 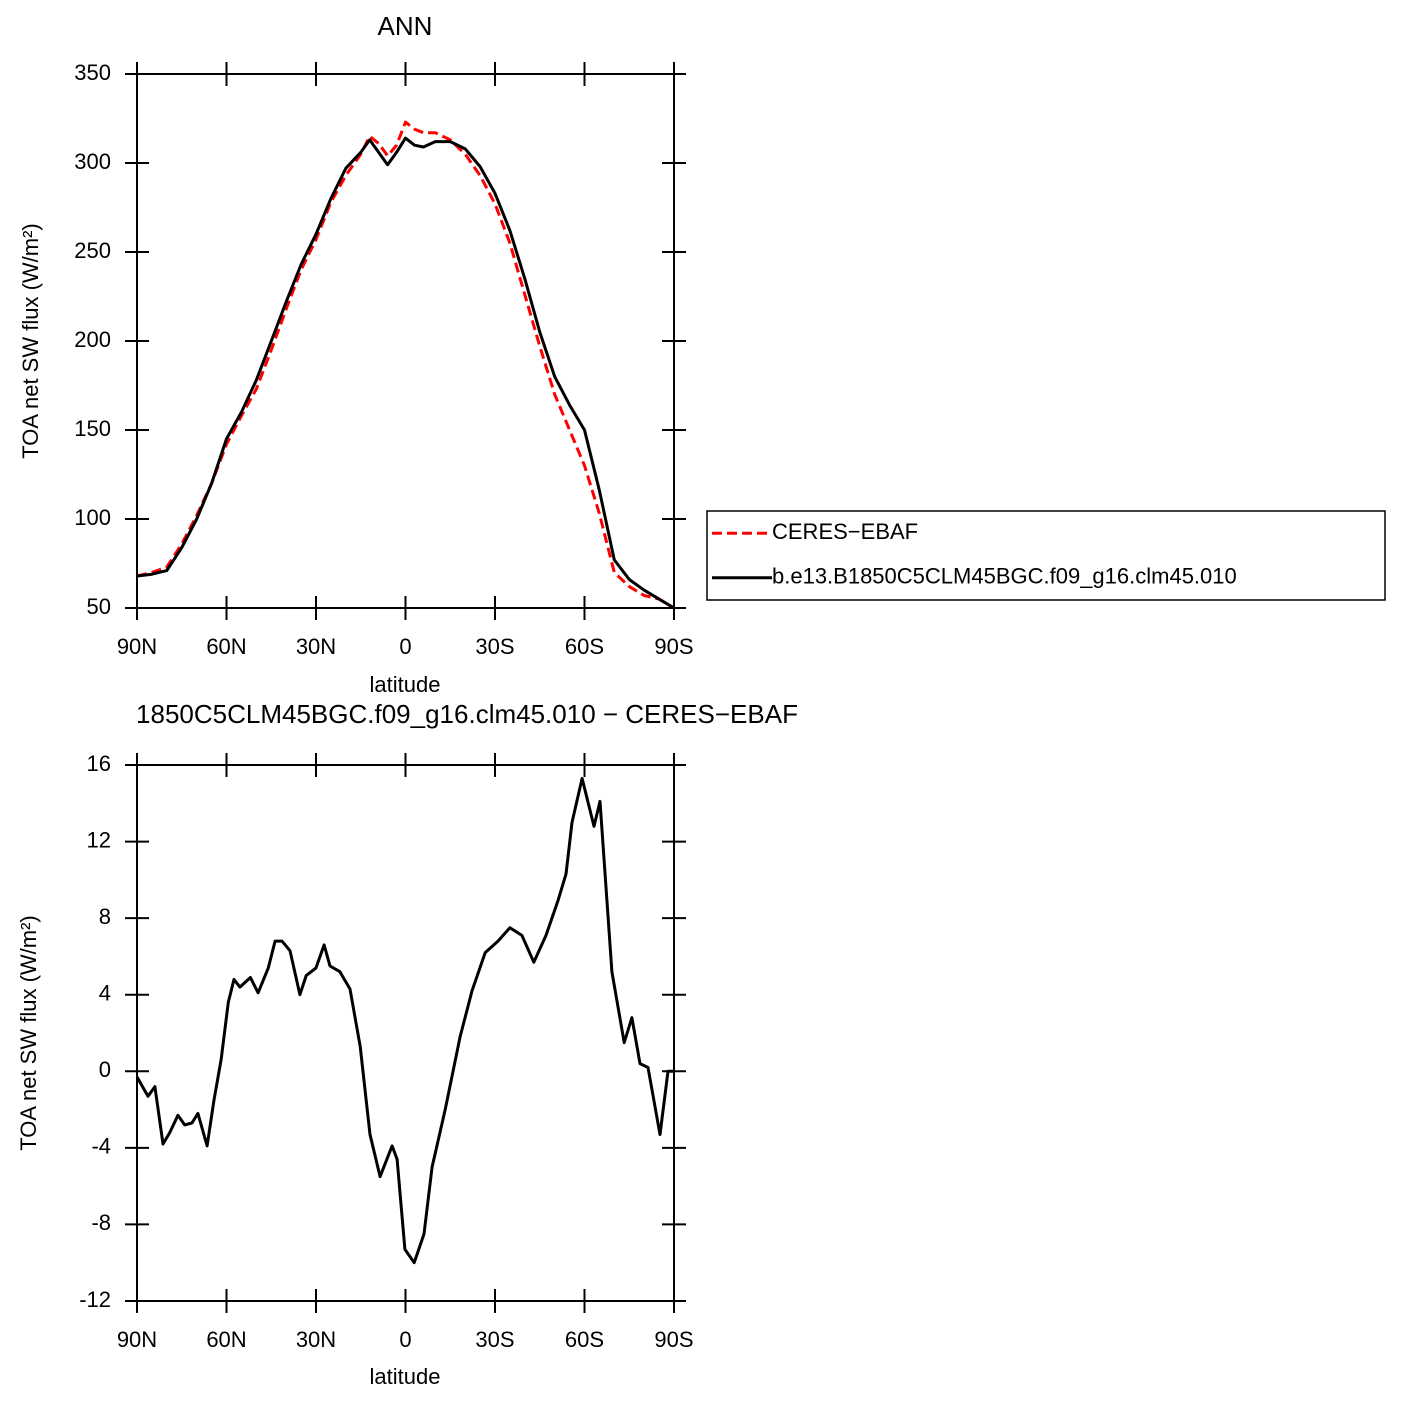 I want to click on legend-label: b.e13.B1850C5CLM45BGC.f09_g16.clm45.010, so click(x=1004, y=576).